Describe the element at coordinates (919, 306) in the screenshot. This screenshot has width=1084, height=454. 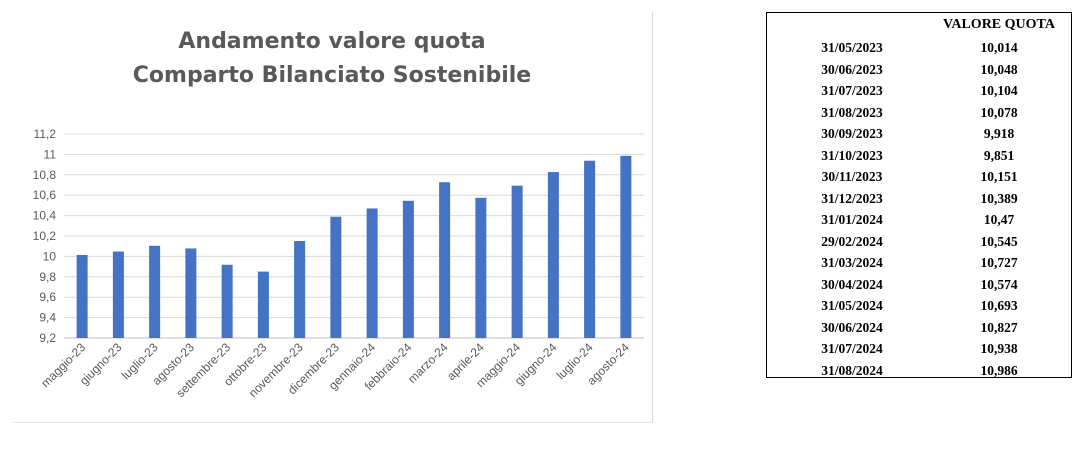
I see `table-row: 31/05/2024 10,693` at that location.